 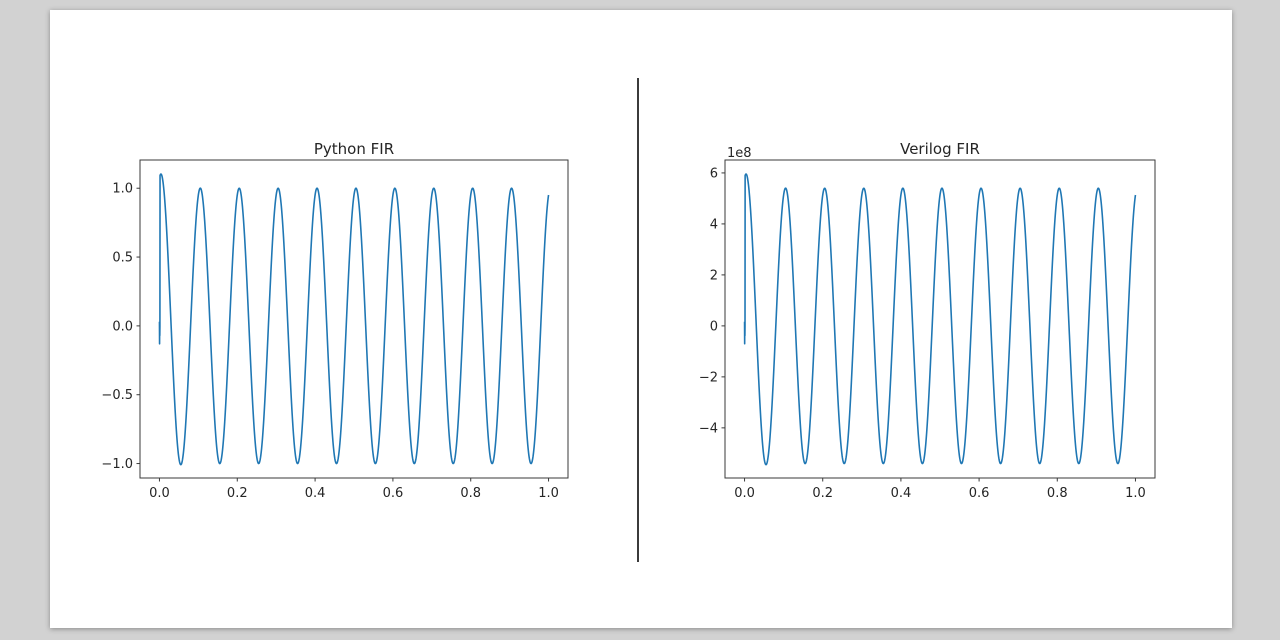 I want to click on svg-text: −0.5, so click(x=117, y=395).